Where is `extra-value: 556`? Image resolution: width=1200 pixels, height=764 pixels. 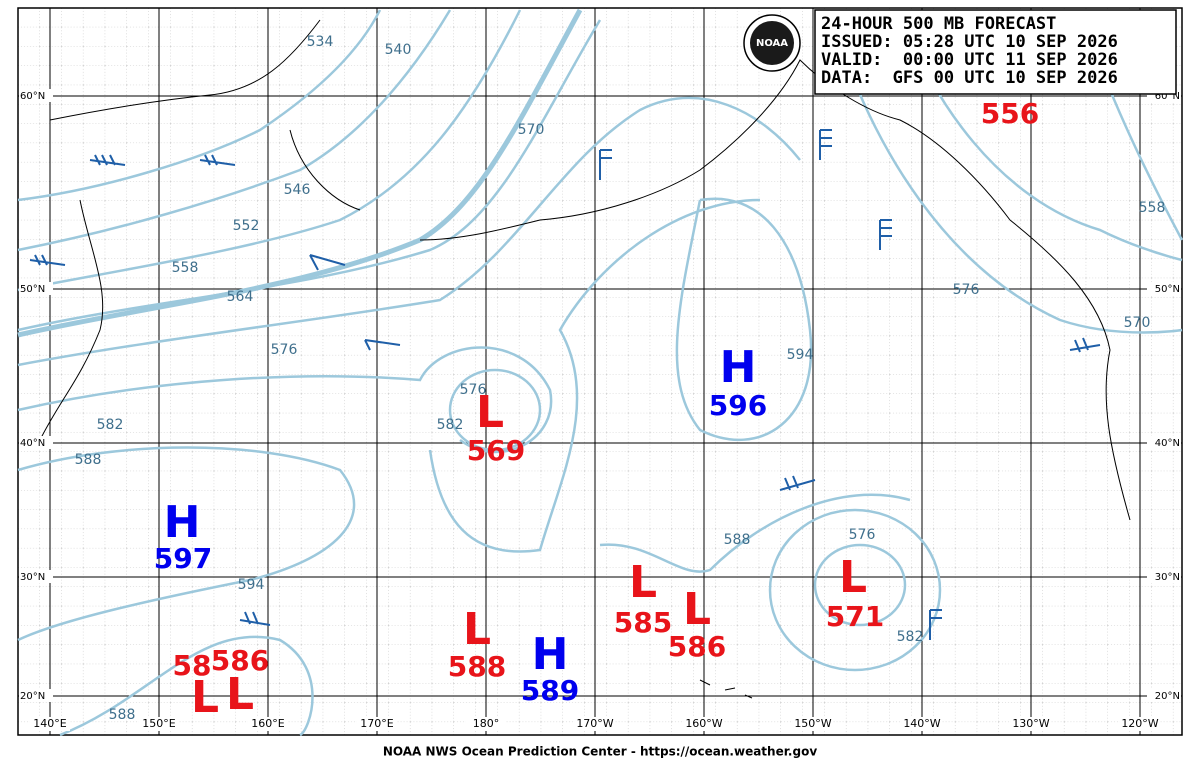 extra-value: 556 is located at coordinates (1010, 113).